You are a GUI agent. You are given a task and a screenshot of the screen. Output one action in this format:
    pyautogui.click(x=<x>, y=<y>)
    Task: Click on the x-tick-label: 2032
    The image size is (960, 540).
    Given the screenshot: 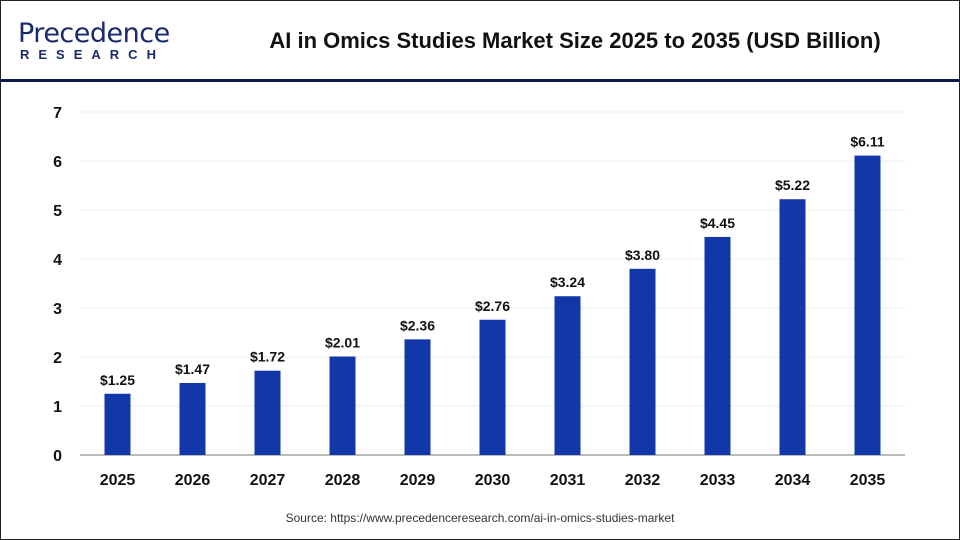 What is the action you would take?
    pyautogui.click(x=643, y=480)
    